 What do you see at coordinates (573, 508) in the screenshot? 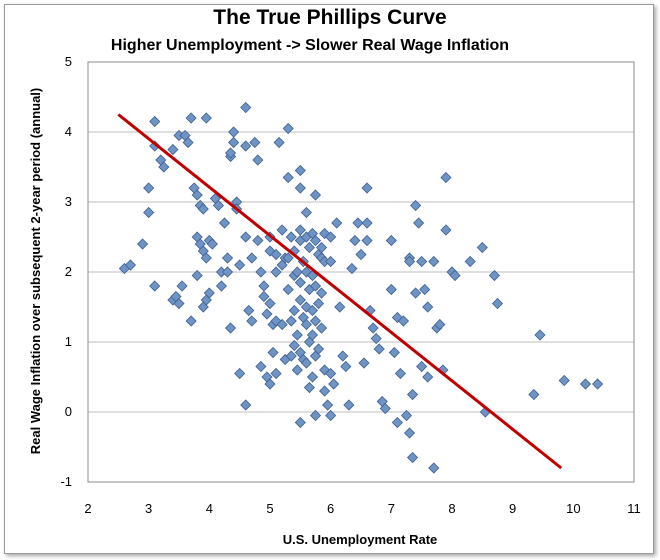
I see `x-tick-label: 10` at bounding box center [573, 508].